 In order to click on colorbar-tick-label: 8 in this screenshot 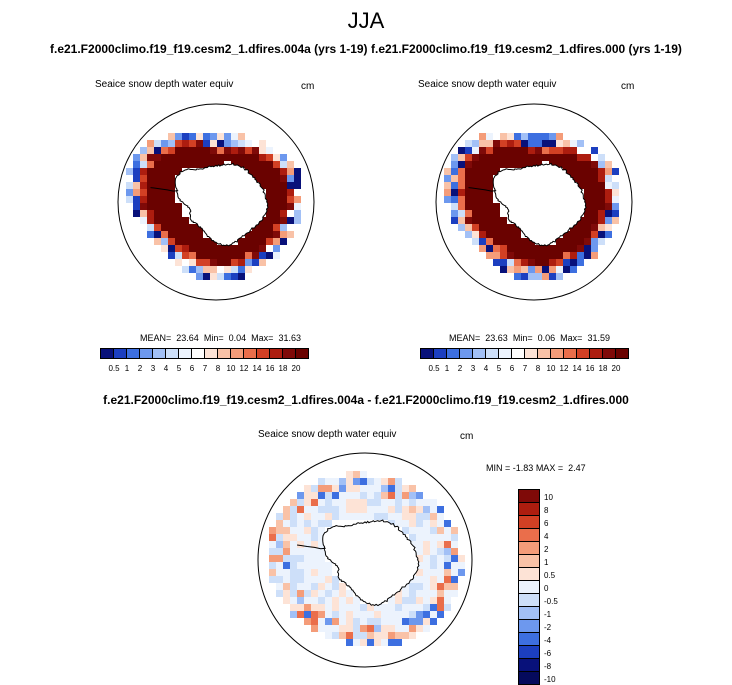, I will do `click(538, 368)`.